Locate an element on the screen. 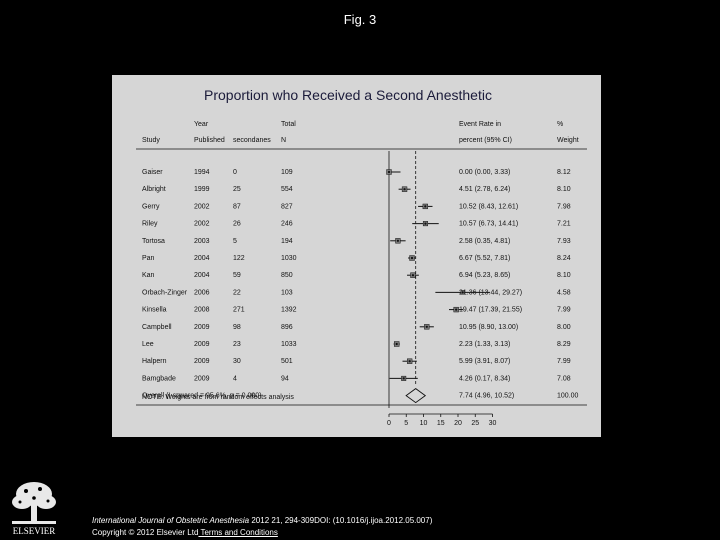  study-rate-ci: 21.36 (13.44, 29.27) is located at coordinates (490, 292).